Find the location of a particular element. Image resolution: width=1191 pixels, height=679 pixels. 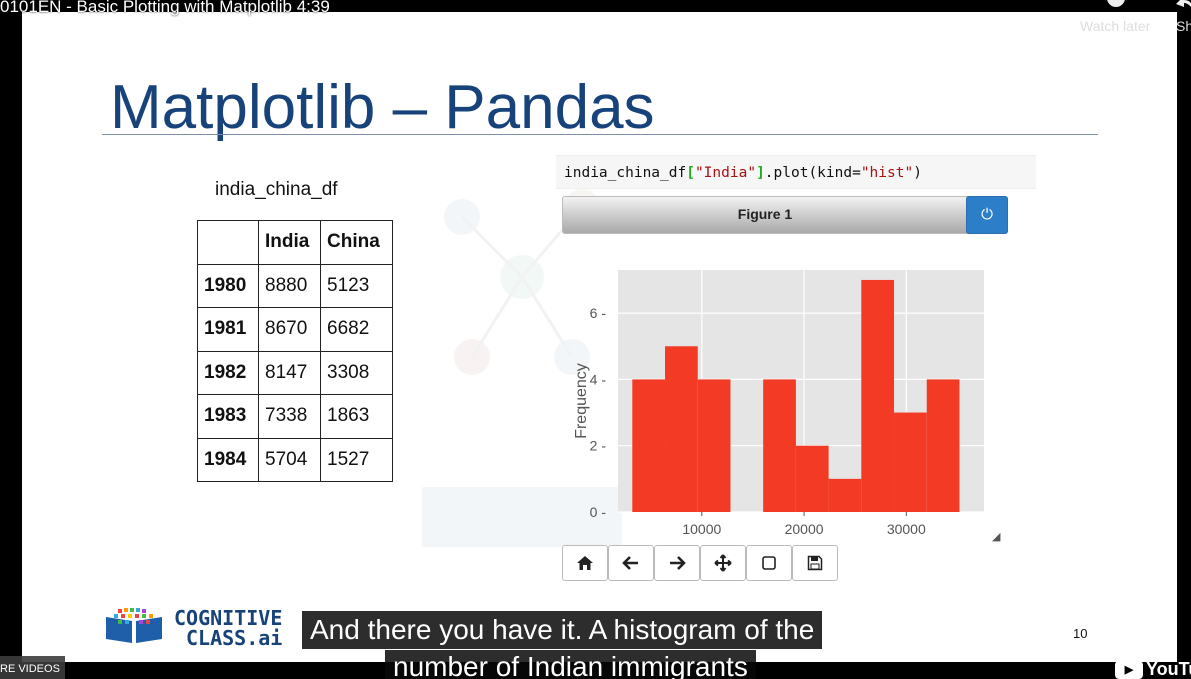

table-cell: 8147 is located at coordinates (289, 372).